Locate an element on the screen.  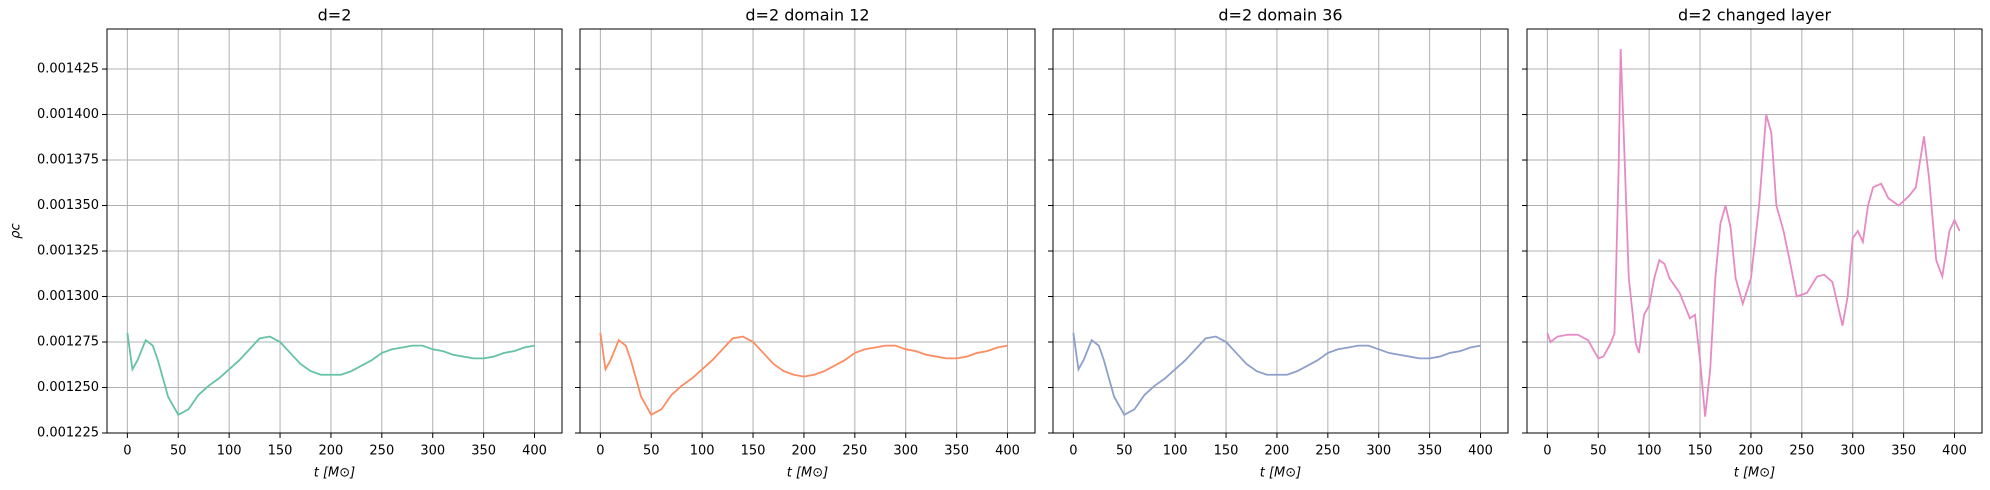
y-tick-label: 0.001350 is located at coordinates (68, 205).